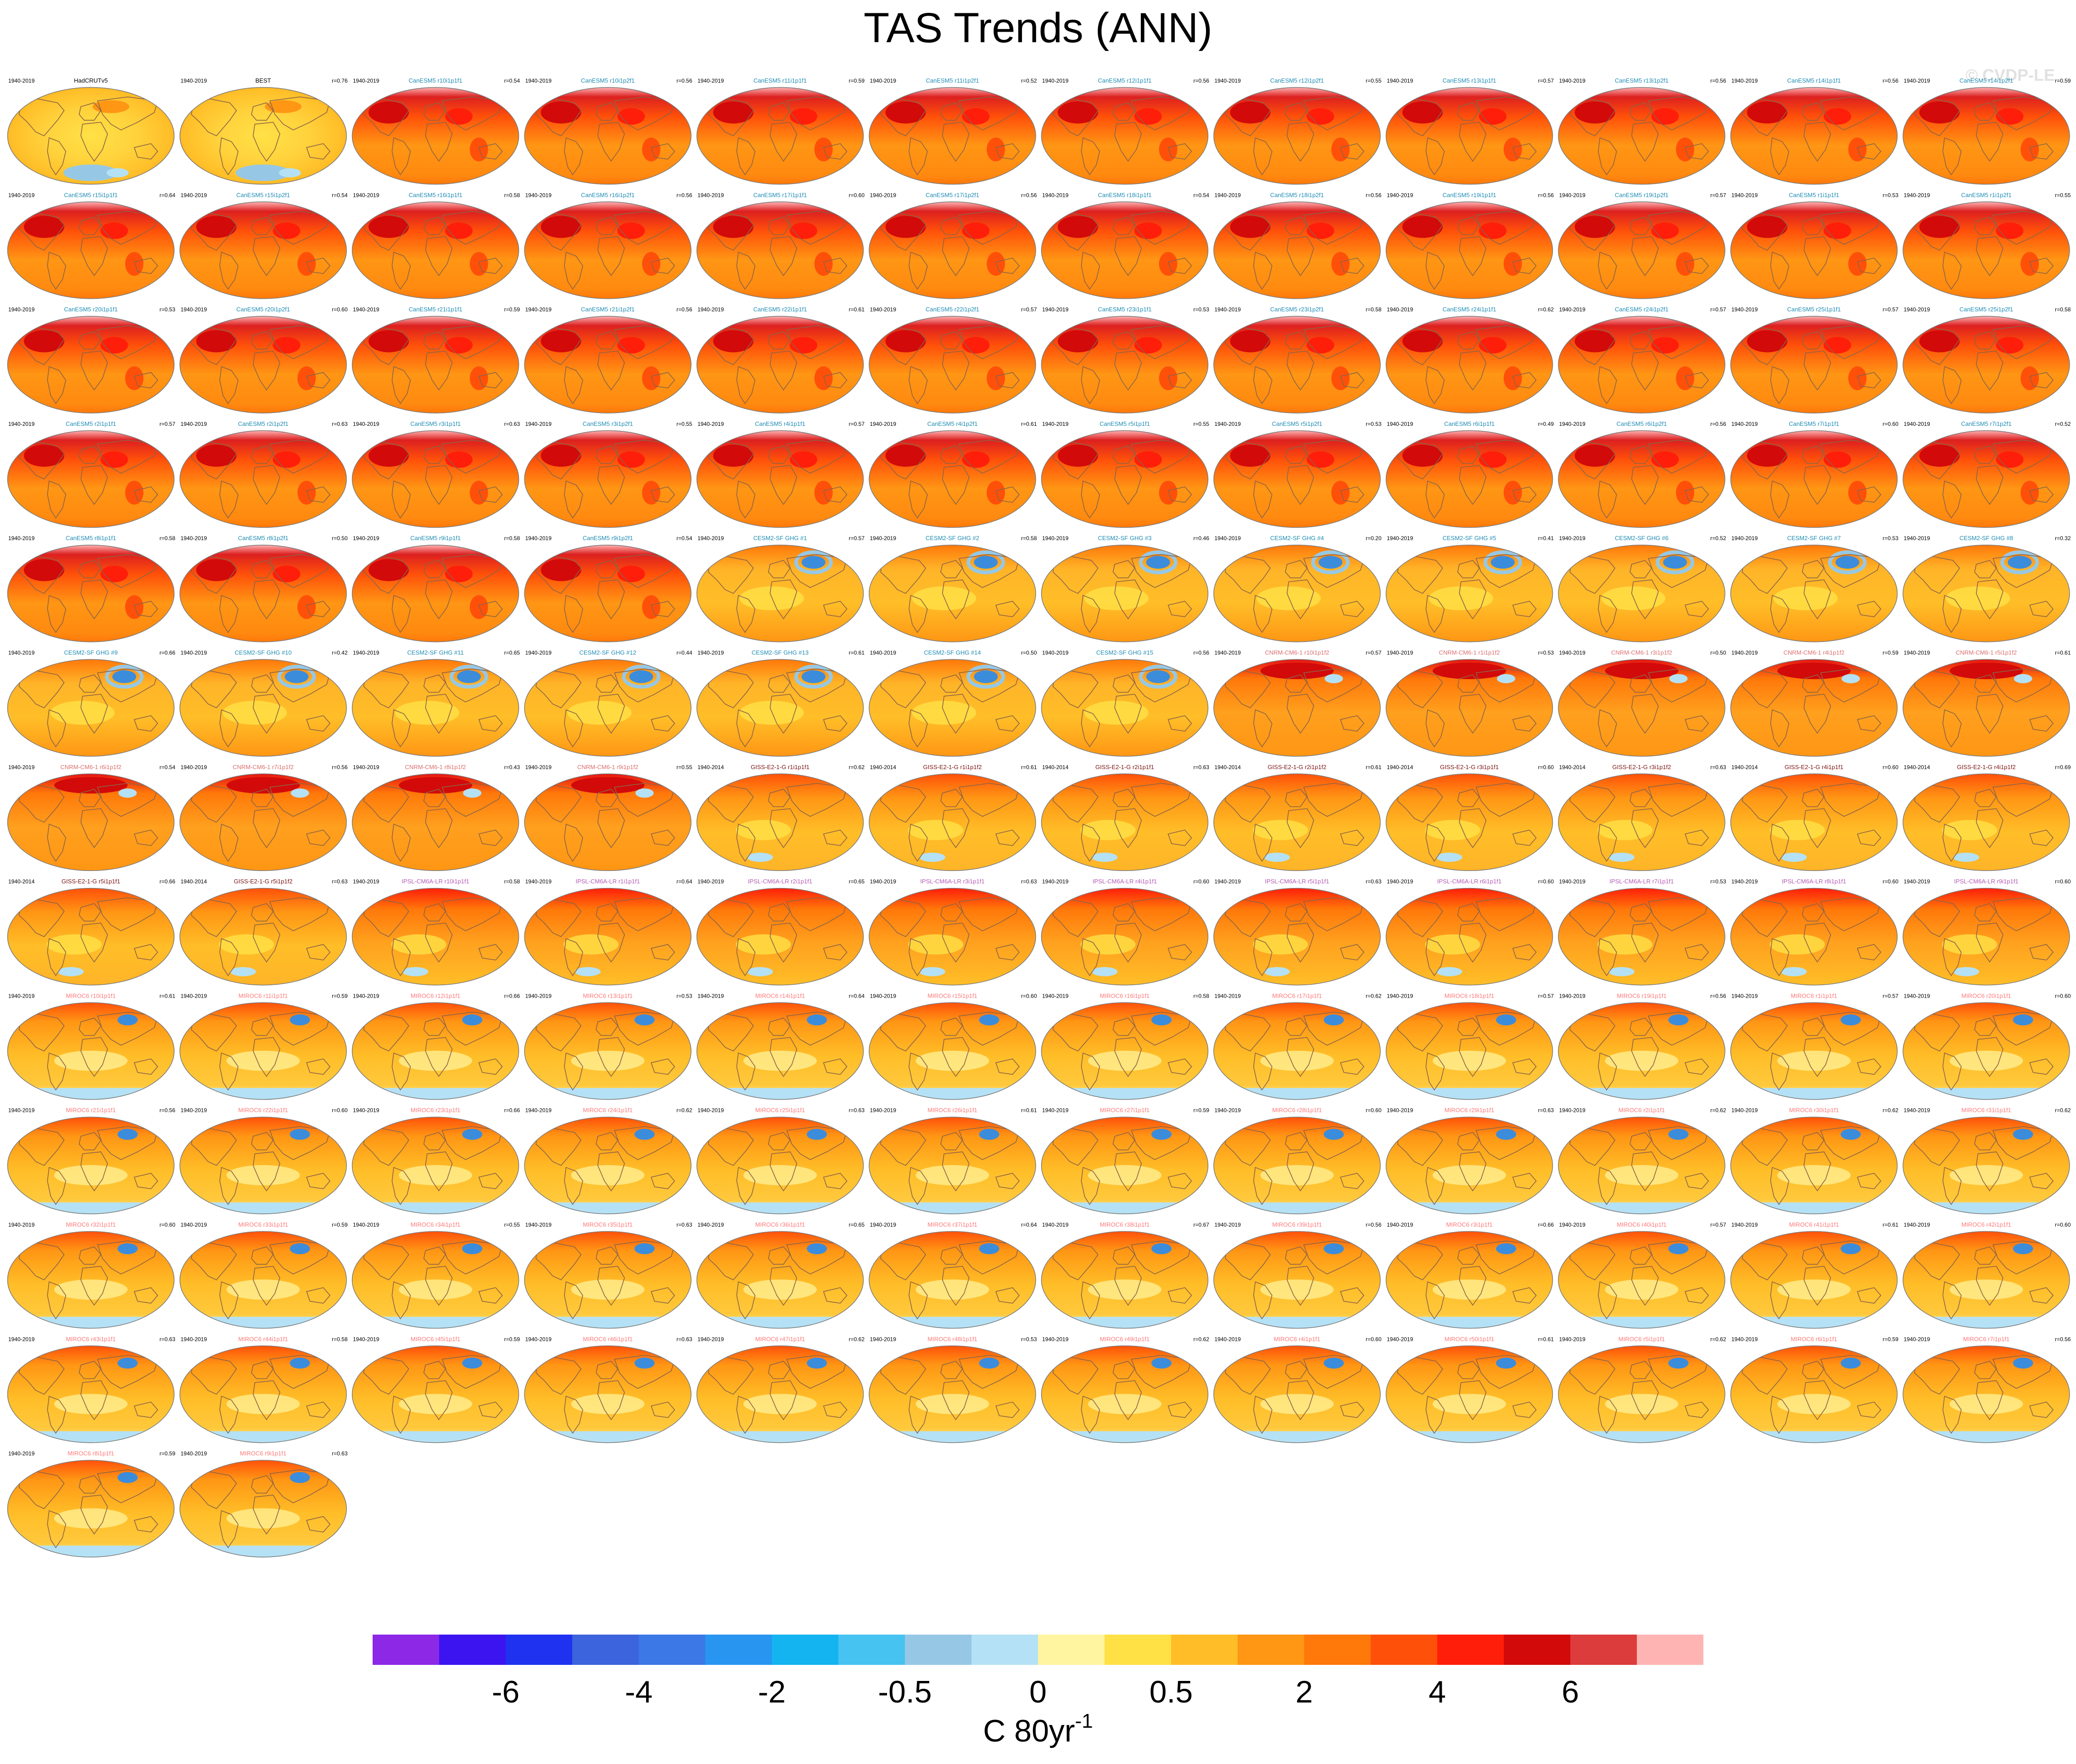 Image resolution: width=2076 pixels, height=1764 pixels. I want to click on panel-correlation: r=0.69, so click(2063, 767).